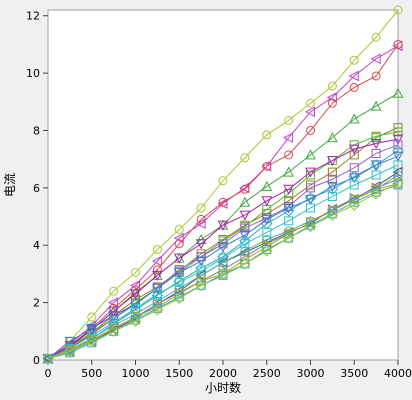  Describe the element at coordinates (33, 73) in the screenshot. I see `y-tick-label: 10` at that location.